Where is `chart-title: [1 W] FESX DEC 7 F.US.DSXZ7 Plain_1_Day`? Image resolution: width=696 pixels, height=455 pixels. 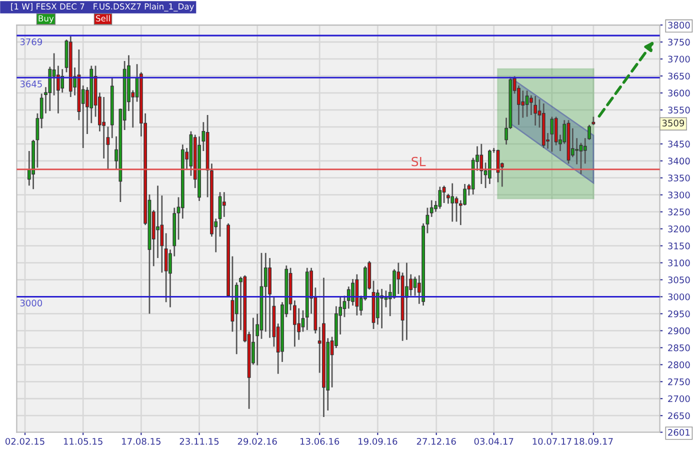 chart-title: [1 W] FESX DEC 7 F.US.DSXZ7 Plain_1_Day is located at coordinates (102, 7).